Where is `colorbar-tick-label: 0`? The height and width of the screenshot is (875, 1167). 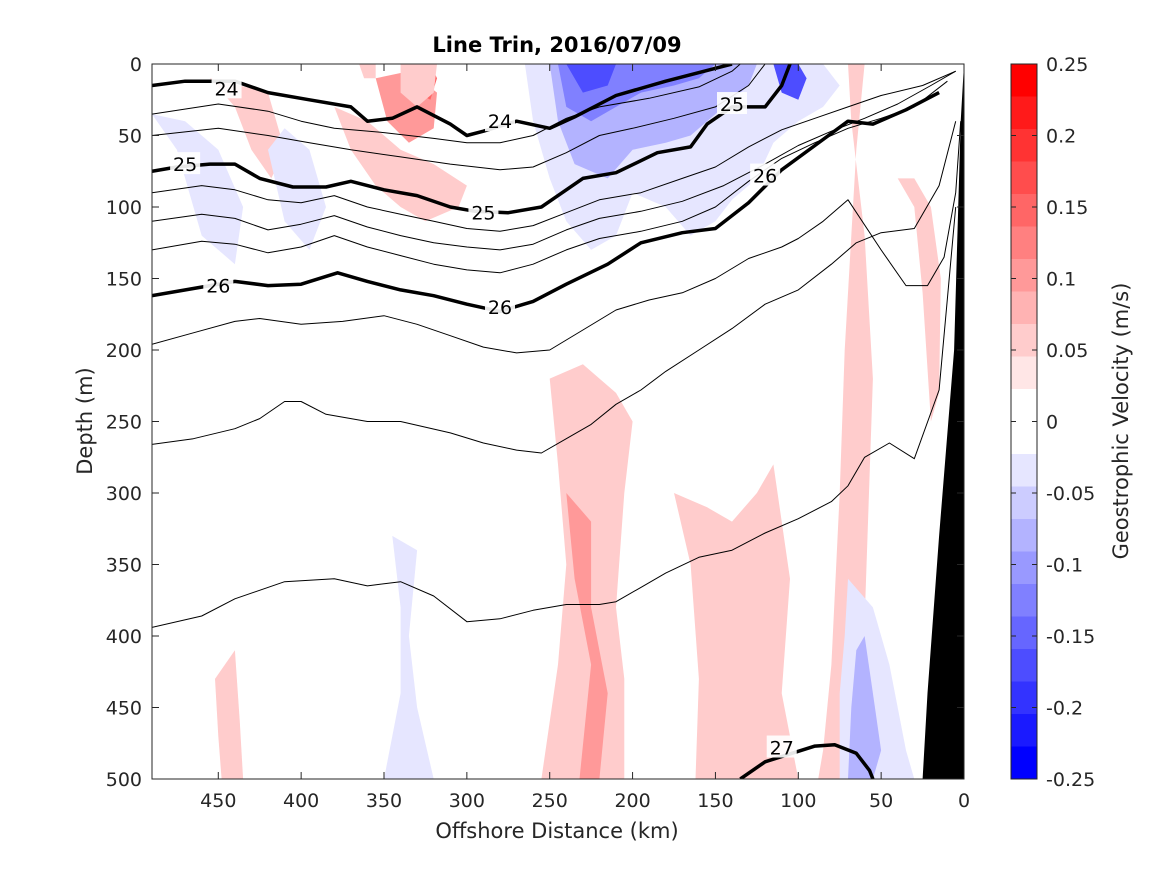
colorbar-tick-label: 0 is located at coordinates (1052, 423).